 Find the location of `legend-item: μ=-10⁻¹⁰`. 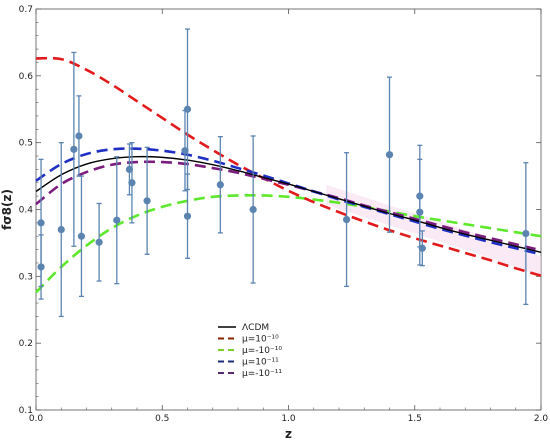

legend-item: μ=-10⁻¹⁰ is located at coordinates (250, 351).